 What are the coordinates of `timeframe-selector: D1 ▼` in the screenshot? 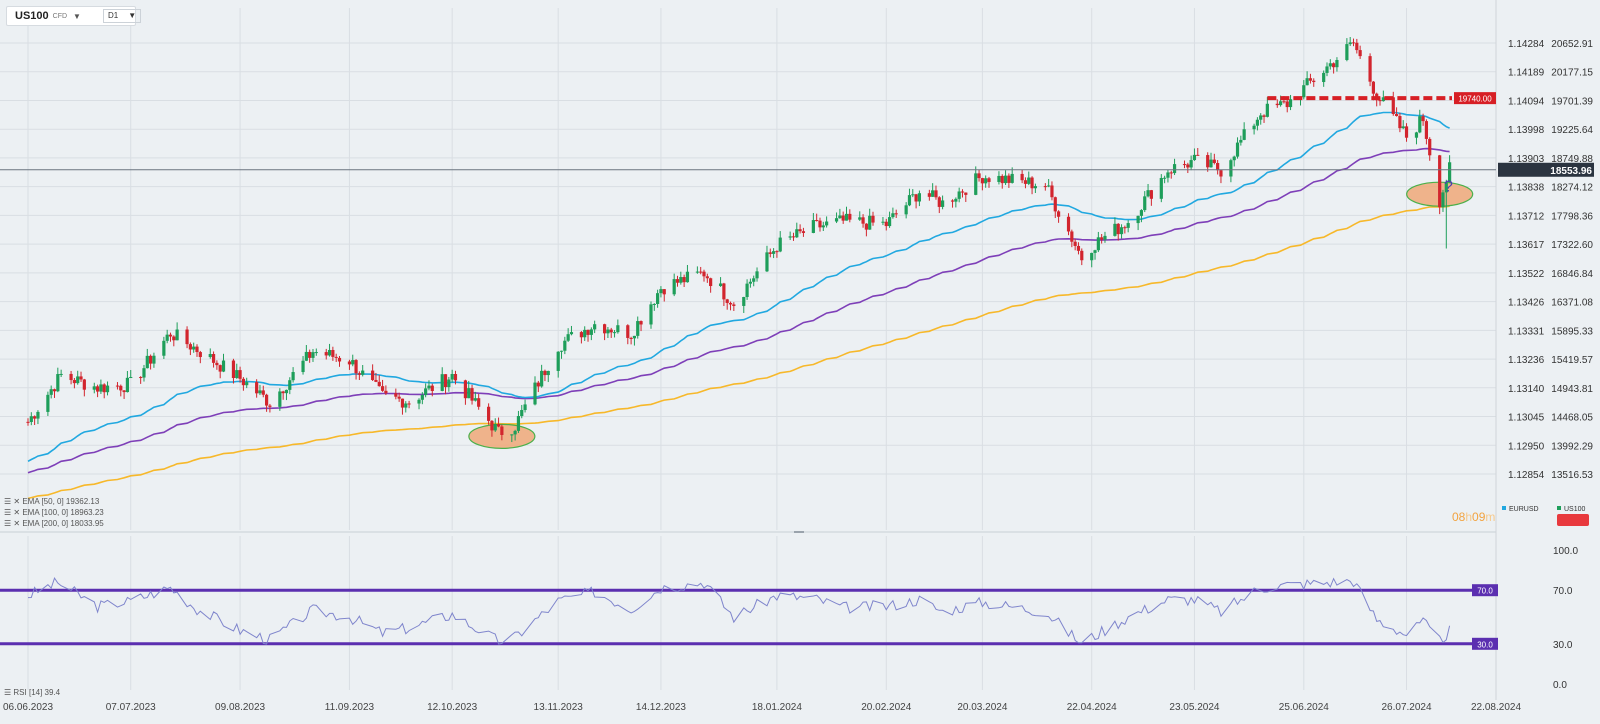 It's located at (122, 16).